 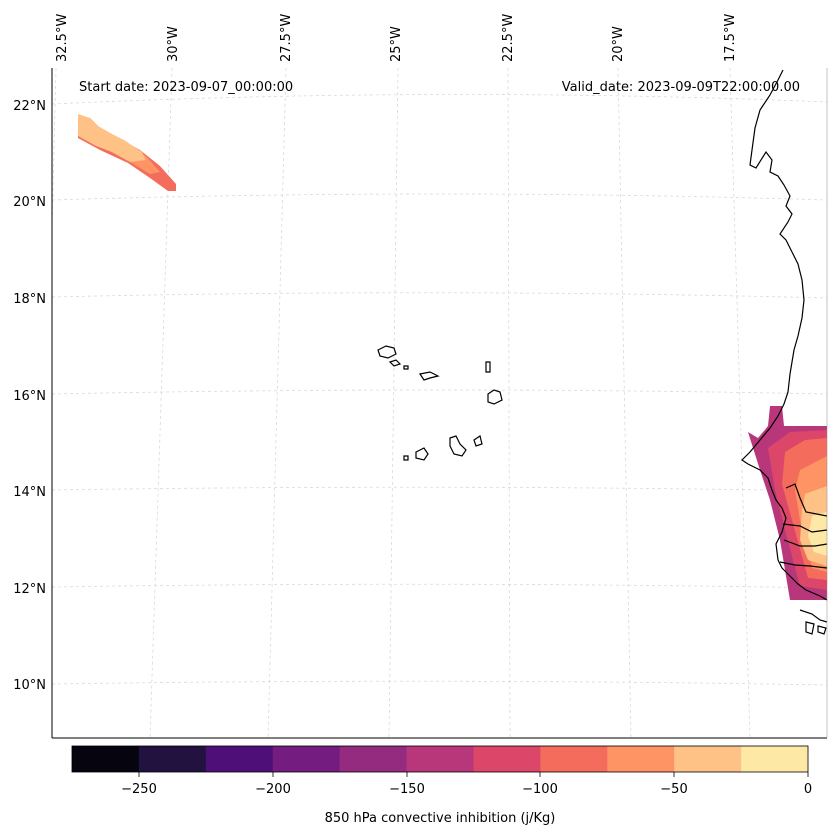 What do you see at coordinates (395, 363) in the screenshot?
I see `island-sao-vicente` at bounding box center [395, 363].